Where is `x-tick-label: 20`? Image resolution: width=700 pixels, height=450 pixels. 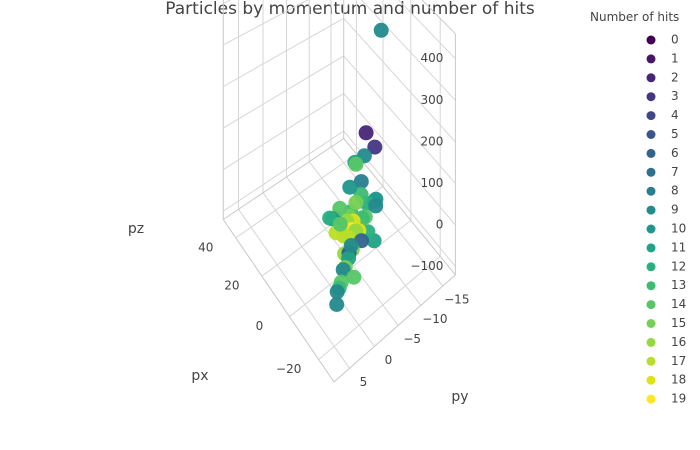 x-tick-label: 20 is located at coordinates (231, 286).